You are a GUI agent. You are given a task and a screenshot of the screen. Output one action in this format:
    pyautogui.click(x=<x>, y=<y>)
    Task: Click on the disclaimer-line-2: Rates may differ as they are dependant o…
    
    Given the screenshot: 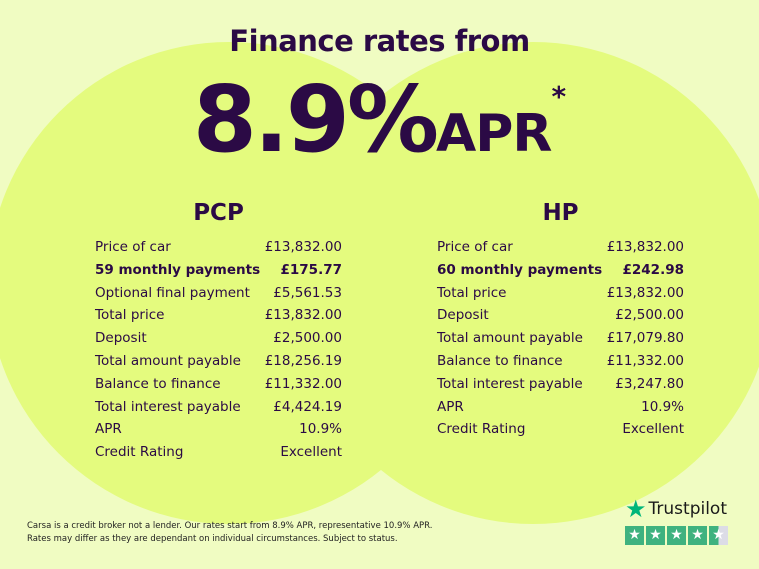 What is the action you would take?
    pyautogui.click(x=212, y=539)
    